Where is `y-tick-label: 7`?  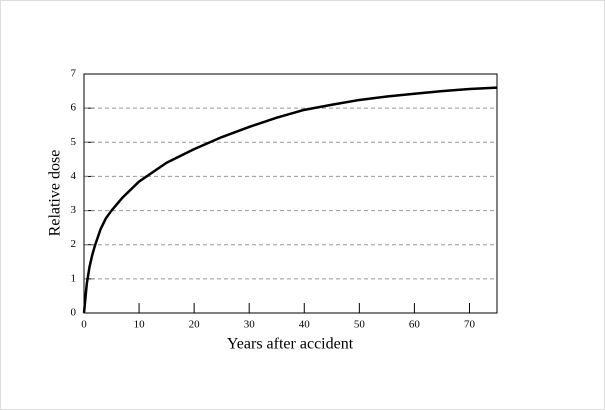 y-tick-label: 7 is located at coordinates (74, 74).